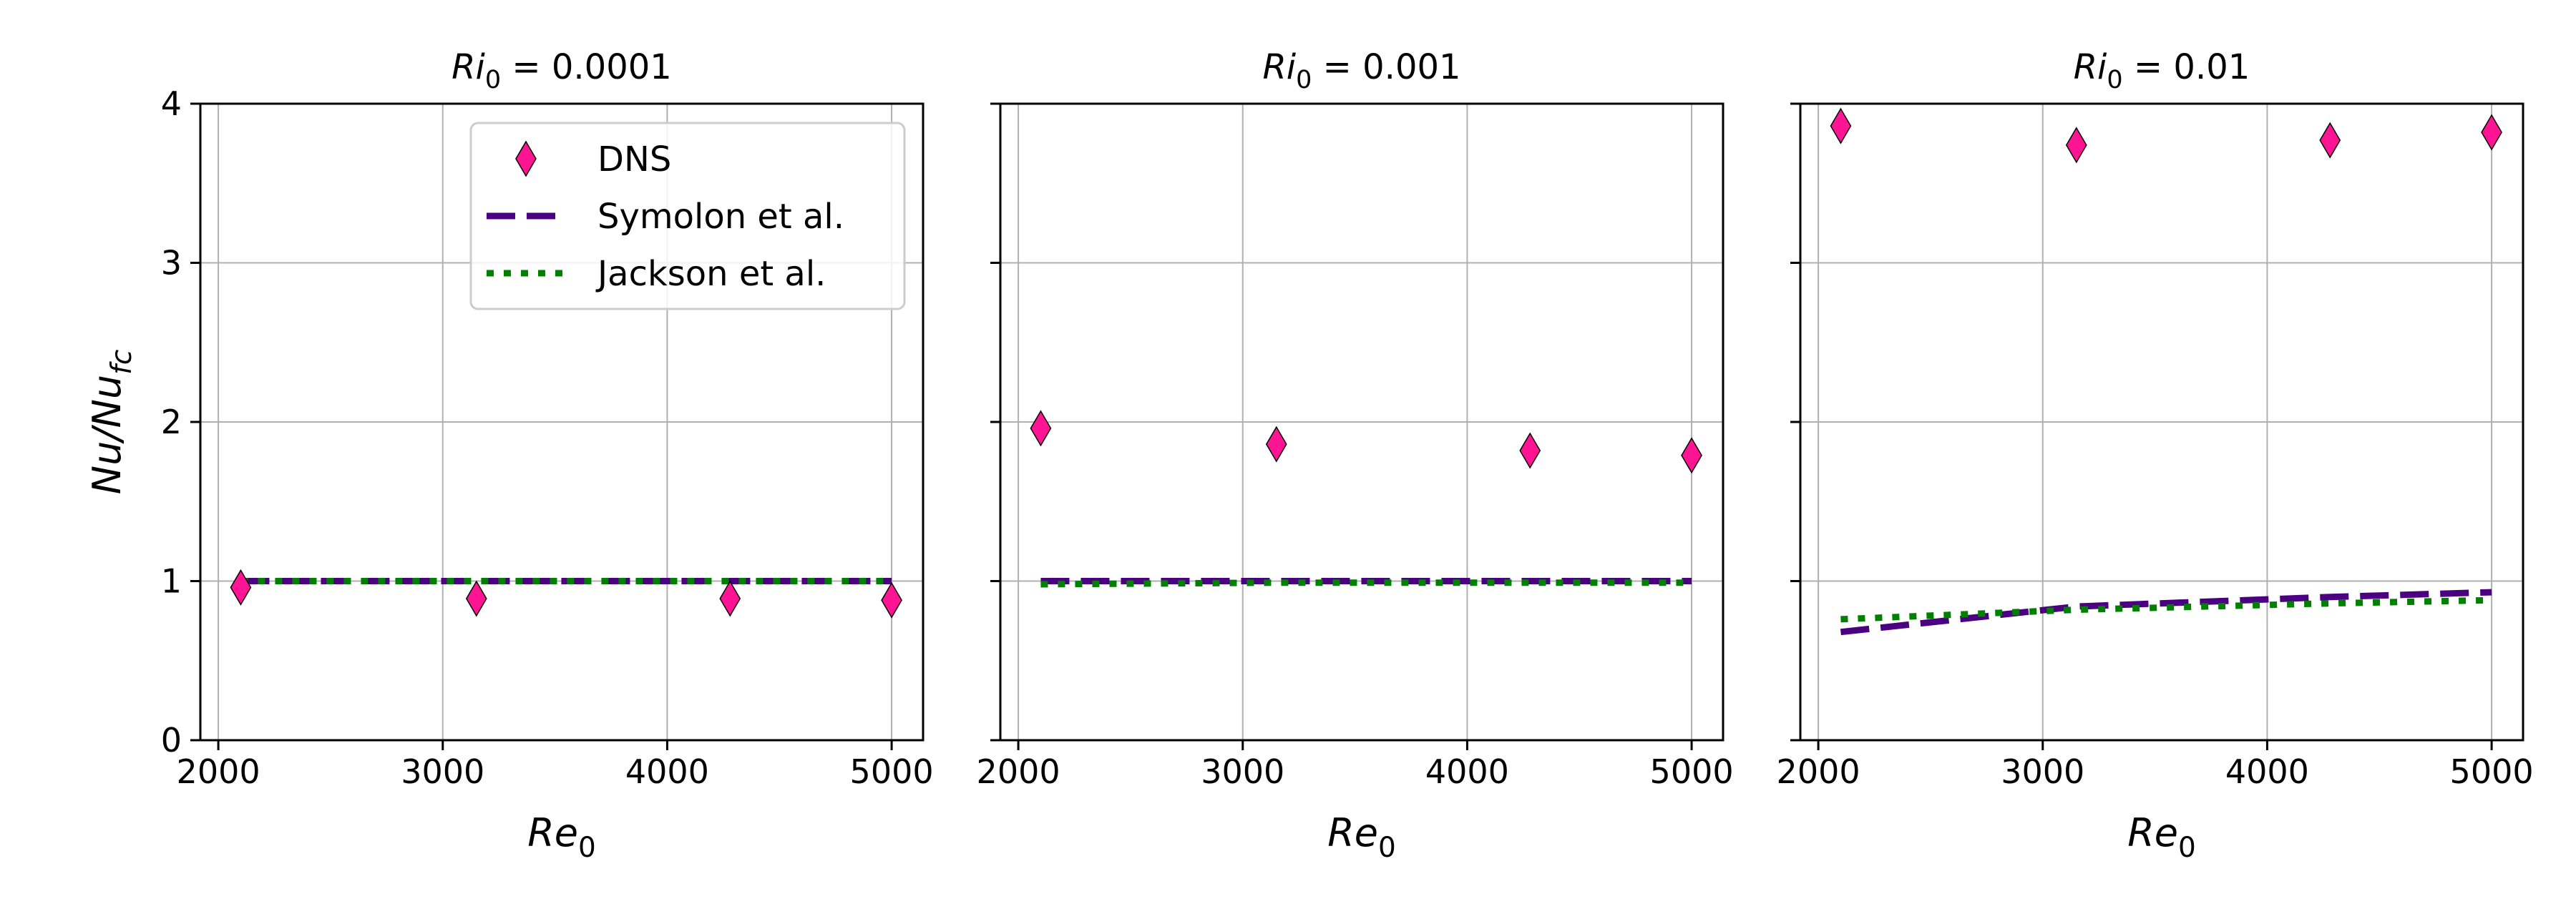 The image size is (2576, 919). Describe the element at coordinates (562, 70) in the screenshot. I see `panel-title: Ri0 = 0.0001` at that location.